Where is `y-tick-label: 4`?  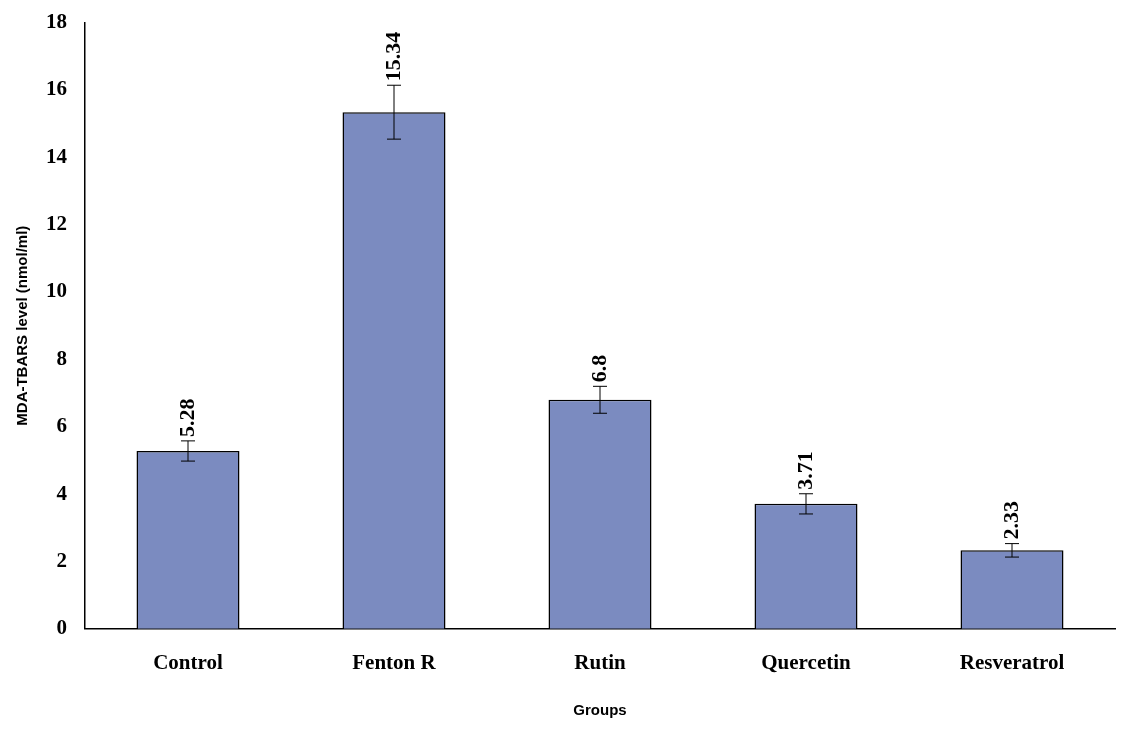 y-tick-label: 4 is located at coordinates (62, 492).